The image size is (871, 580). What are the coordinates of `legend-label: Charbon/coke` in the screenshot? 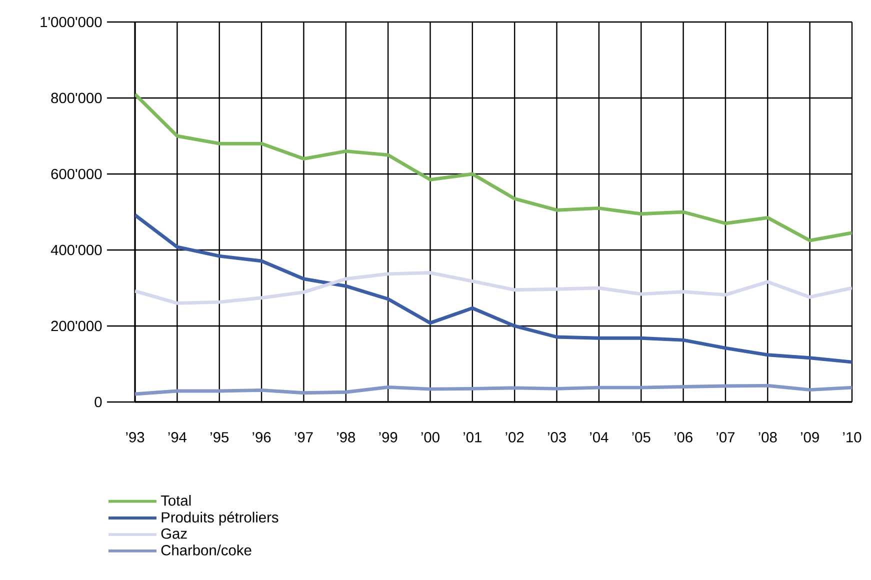 It's located at (206, 550).